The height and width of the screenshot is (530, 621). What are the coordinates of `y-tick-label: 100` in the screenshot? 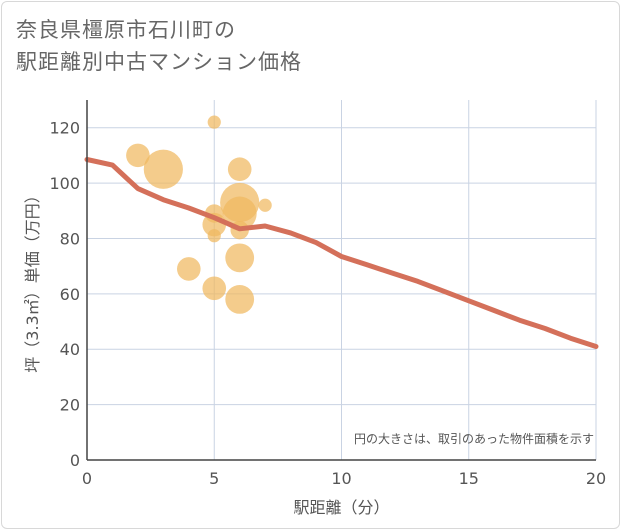 It's located at (64, 183).